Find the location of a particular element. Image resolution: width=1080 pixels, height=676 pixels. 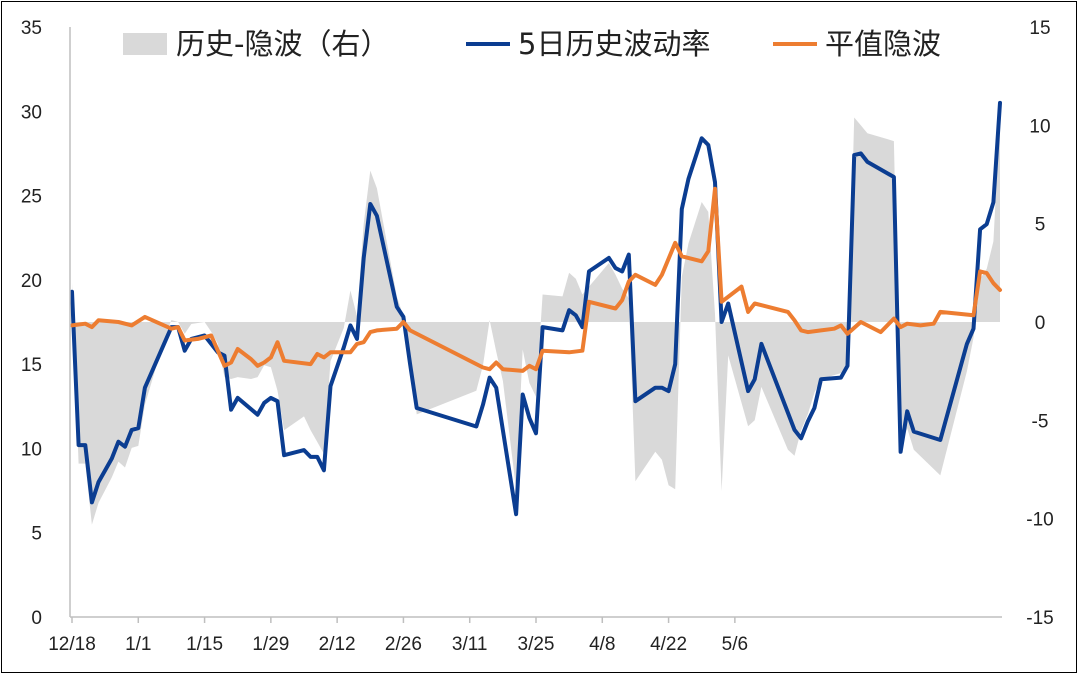

x-tick-label: 2/12 is located at coordinates (337, 644).